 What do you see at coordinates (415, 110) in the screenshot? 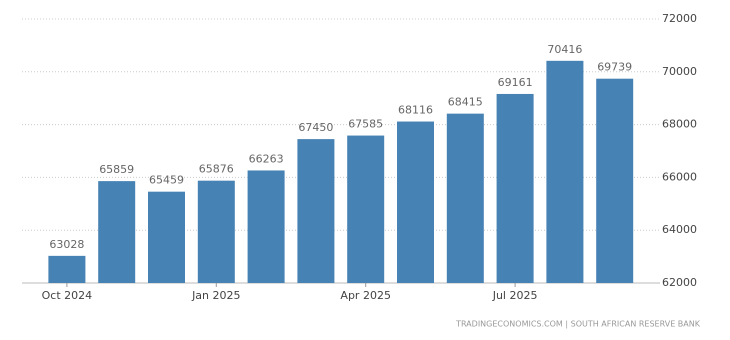
I see `data-label: 68116` at bounding box center [415, 110].